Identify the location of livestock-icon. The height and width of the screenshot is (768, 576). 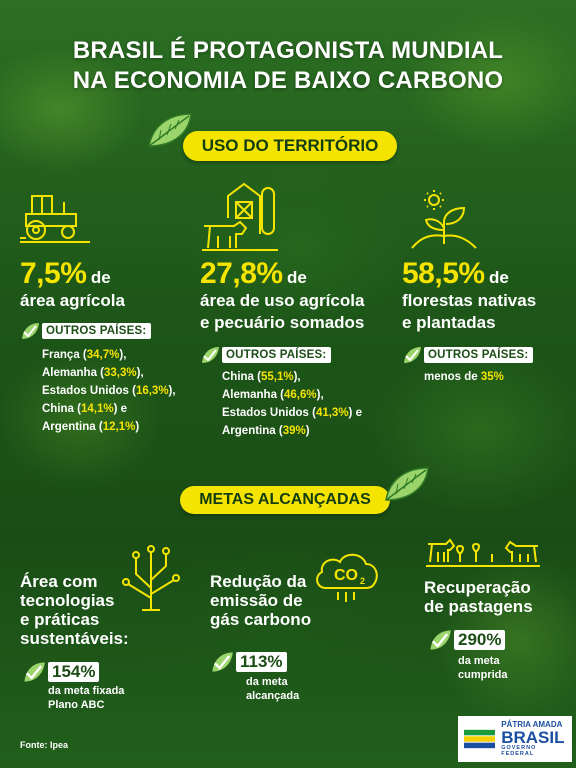
(483, 552).